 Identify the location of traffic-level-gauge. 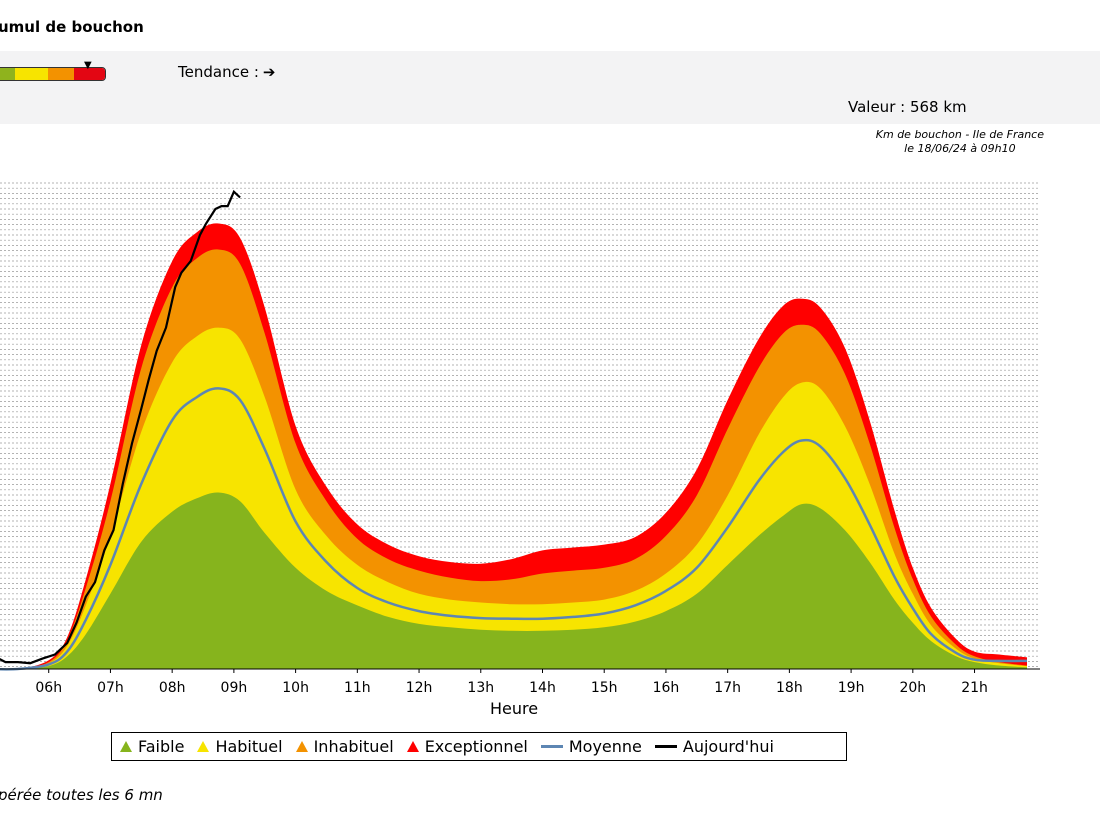
(53, 74).